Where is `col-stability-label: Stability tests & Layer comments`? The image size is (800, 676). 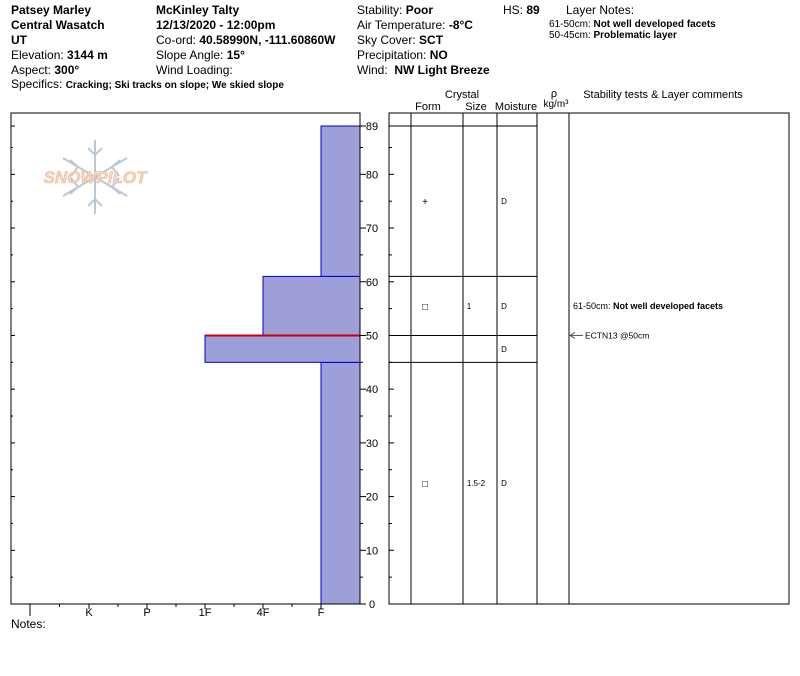 col-stability-label: Stability tests & Layer comments is located at coordinates (663, 95).